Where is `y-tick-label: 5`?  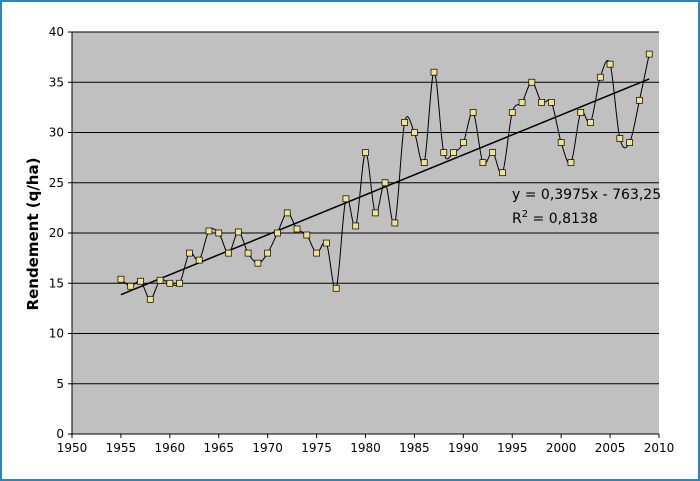
y-tick-label: 5 is located at coordinates (60, 384).